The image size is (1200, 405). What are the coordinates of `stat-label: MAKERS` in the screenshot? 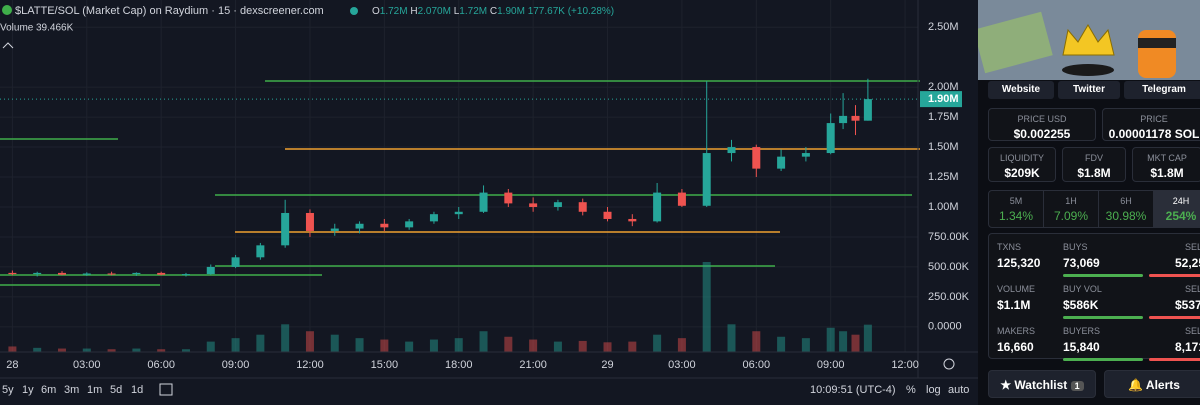 It's located at (1016, 331).